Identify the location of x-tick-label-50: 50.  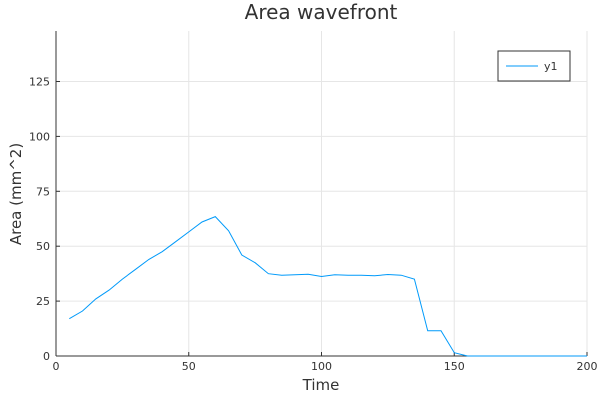
(189, 366).